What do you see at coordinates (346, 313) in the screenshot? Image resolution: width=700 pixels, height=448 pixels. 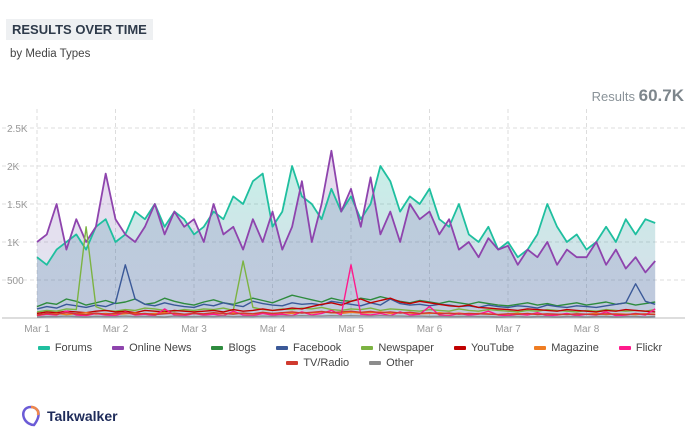 I see `series-line-tv-radio` at bounding box center [346, 313].